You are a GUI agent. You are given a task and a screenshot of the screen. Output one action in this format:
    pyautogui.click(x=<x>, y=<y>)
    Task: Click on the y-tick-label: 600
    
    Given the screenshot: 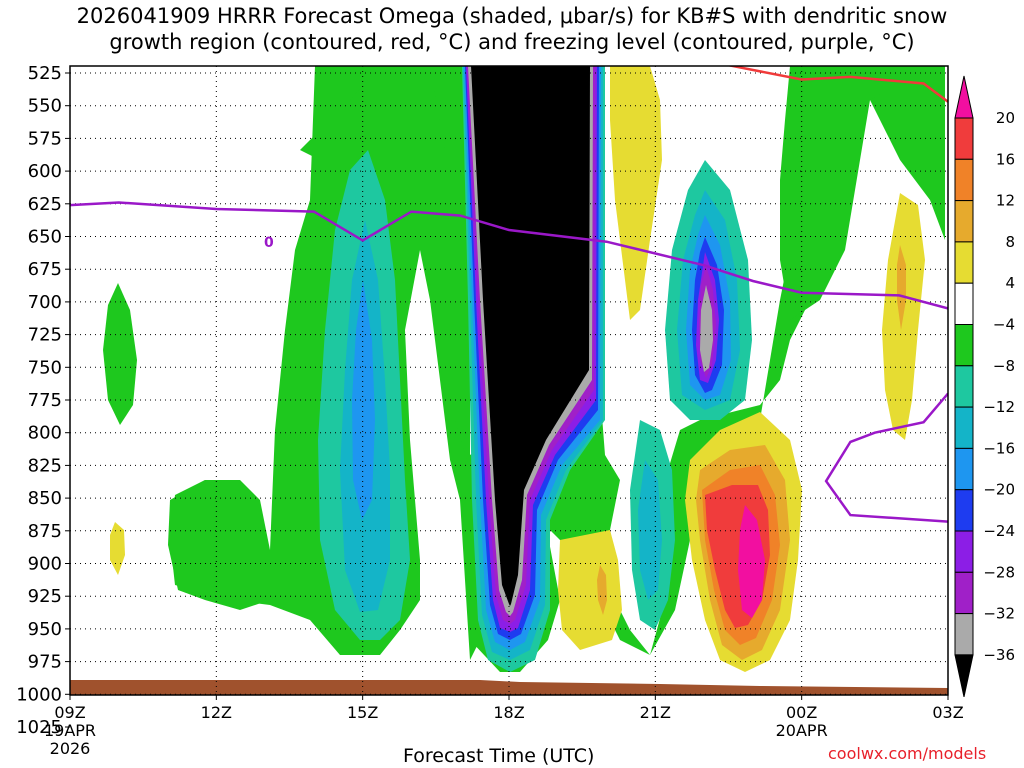 What is the action you would take?
    pyautogui.click(x=45, y=171)
    